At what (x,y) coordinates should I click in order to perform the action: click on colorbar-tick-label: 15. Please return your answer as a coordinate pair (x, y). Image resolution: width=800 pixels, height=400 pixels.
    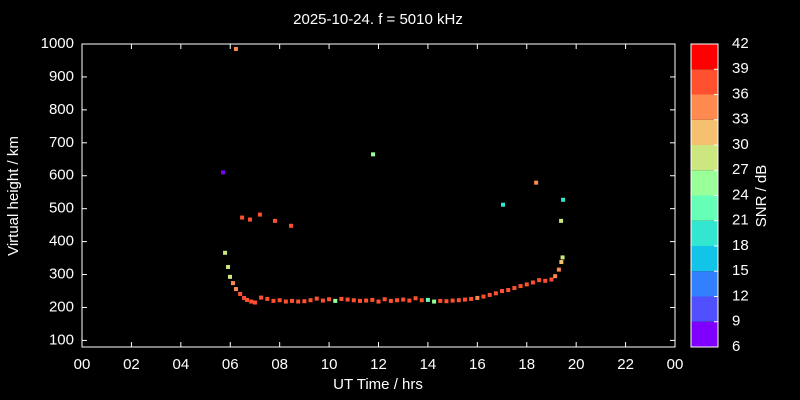
    Looking at the image, I should click on (740, 270).